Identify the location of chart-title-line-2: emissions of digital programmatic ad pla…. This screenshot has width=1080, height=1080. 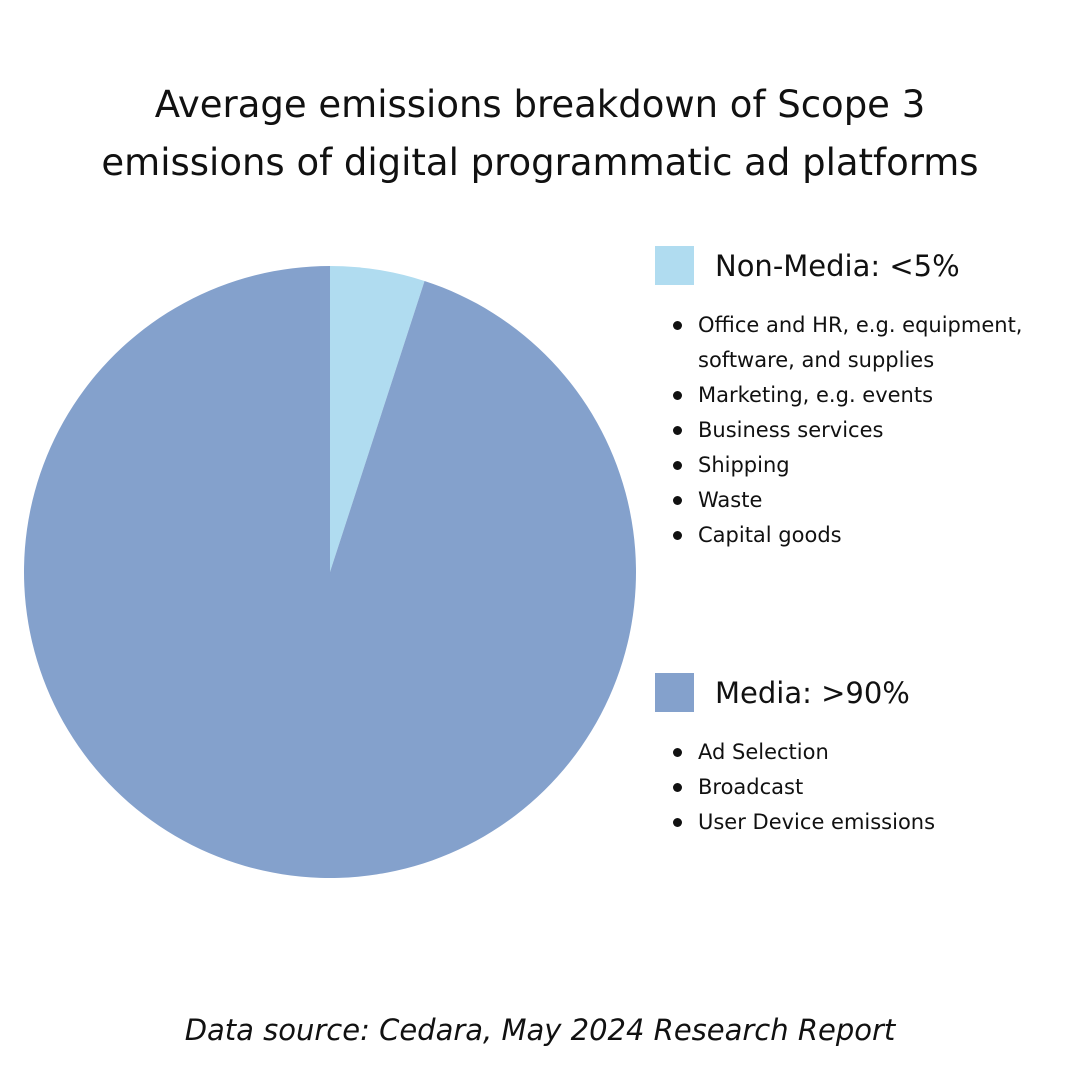
(540, 162).